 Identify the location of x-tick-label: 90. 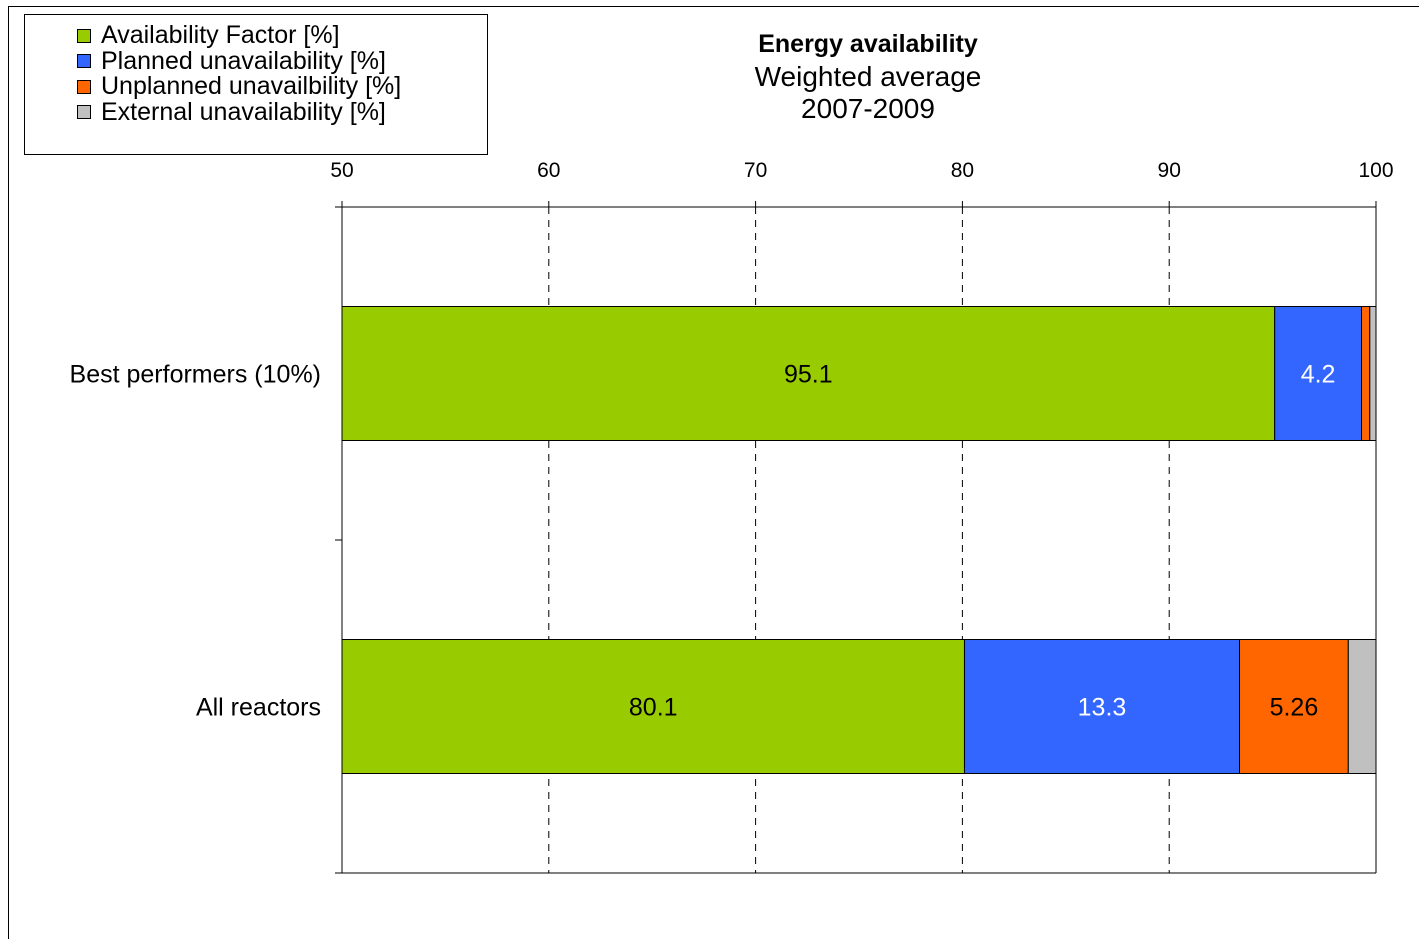
(1169, 170).